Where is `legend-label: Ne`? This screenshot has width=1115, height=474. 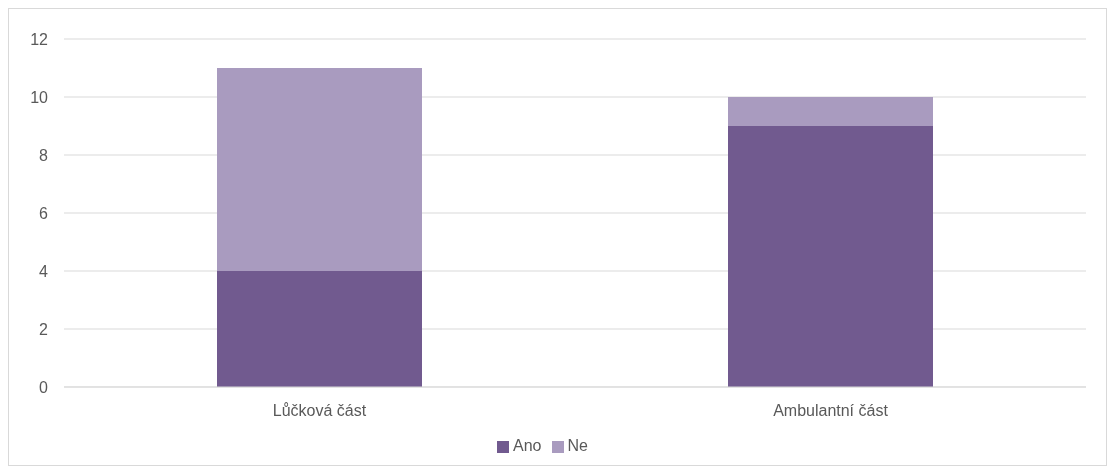
legend-label: Ne is located at coordinates (577, 445).